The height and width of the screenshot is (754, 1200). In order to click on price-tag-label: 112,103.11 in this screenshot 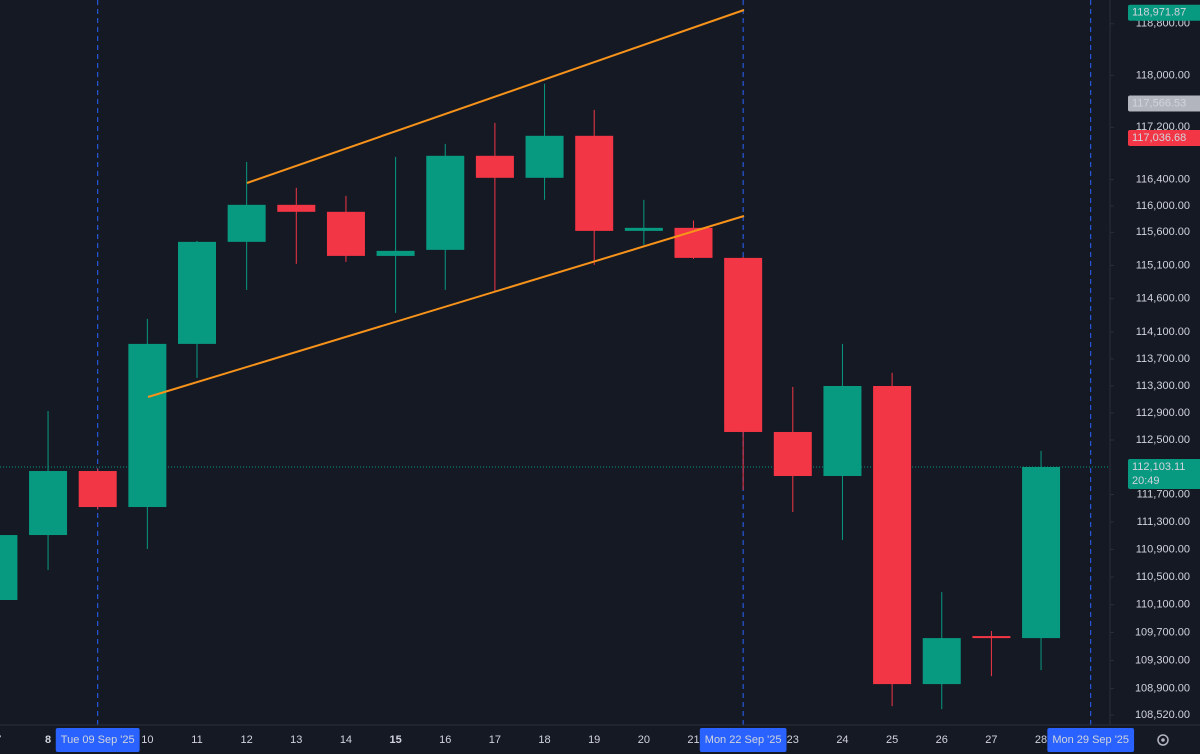, I will do `click(1158, 467)`.